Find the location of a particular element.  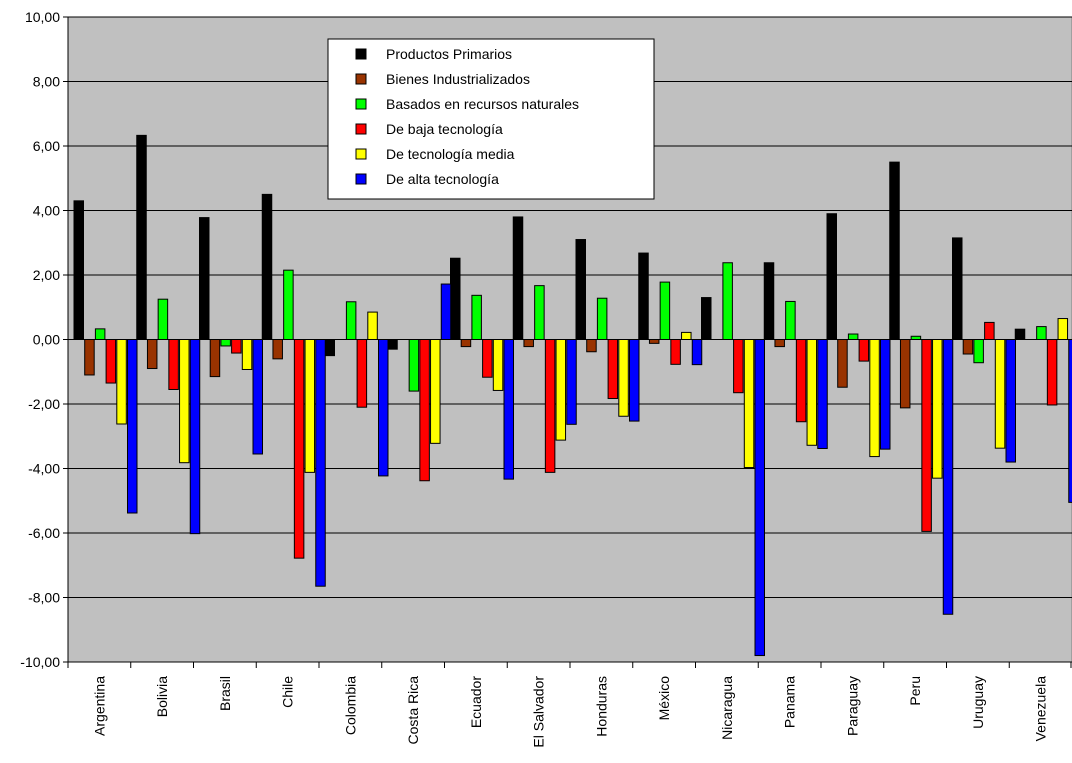

x-tick-label: El Salvador is located at coordinates (539, 712).